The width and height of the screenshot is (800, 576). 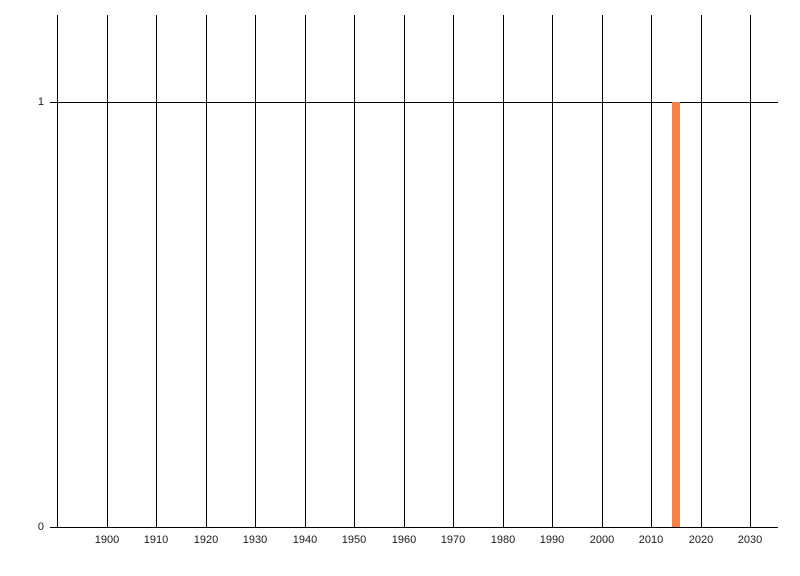 What do you see at coordinates (701, 540) in the screenshot?
I see `x-axis-tick-label: 2020` at bounding box center [701, 540].